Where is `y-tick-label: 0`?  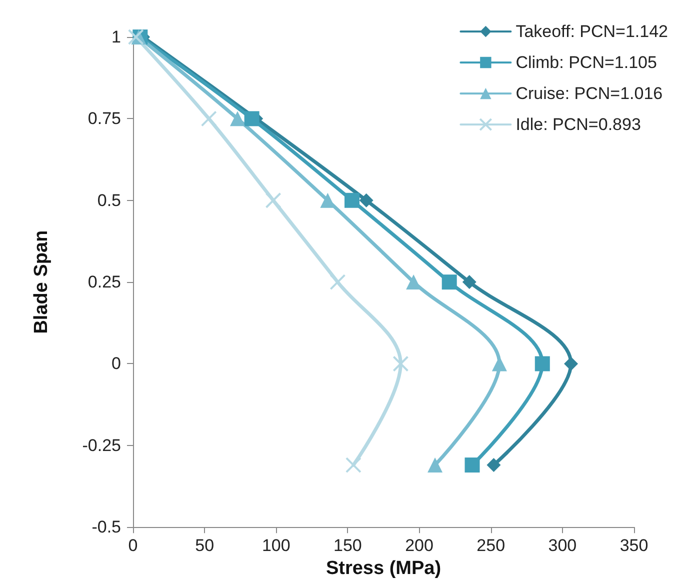 y-tick-label: 0 is located at coordinates (116, 364).